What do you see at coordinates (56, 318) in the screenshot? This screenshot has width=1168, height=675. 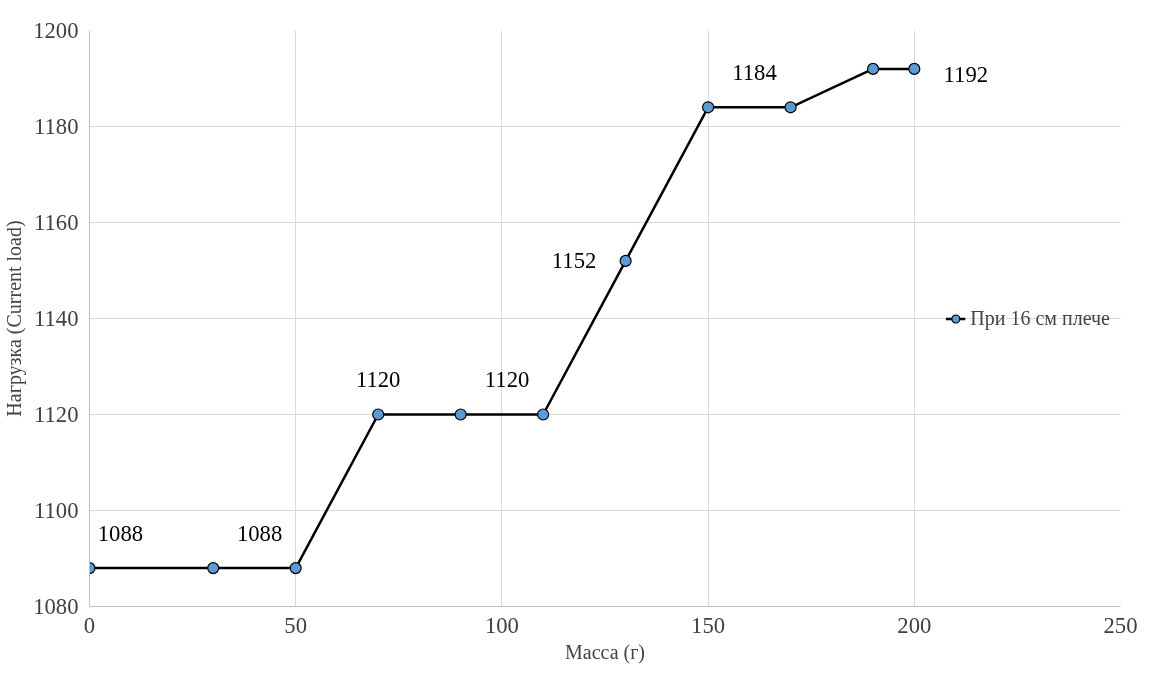 I see `y-tick-label: 1140` at bounding box center [56, 318].